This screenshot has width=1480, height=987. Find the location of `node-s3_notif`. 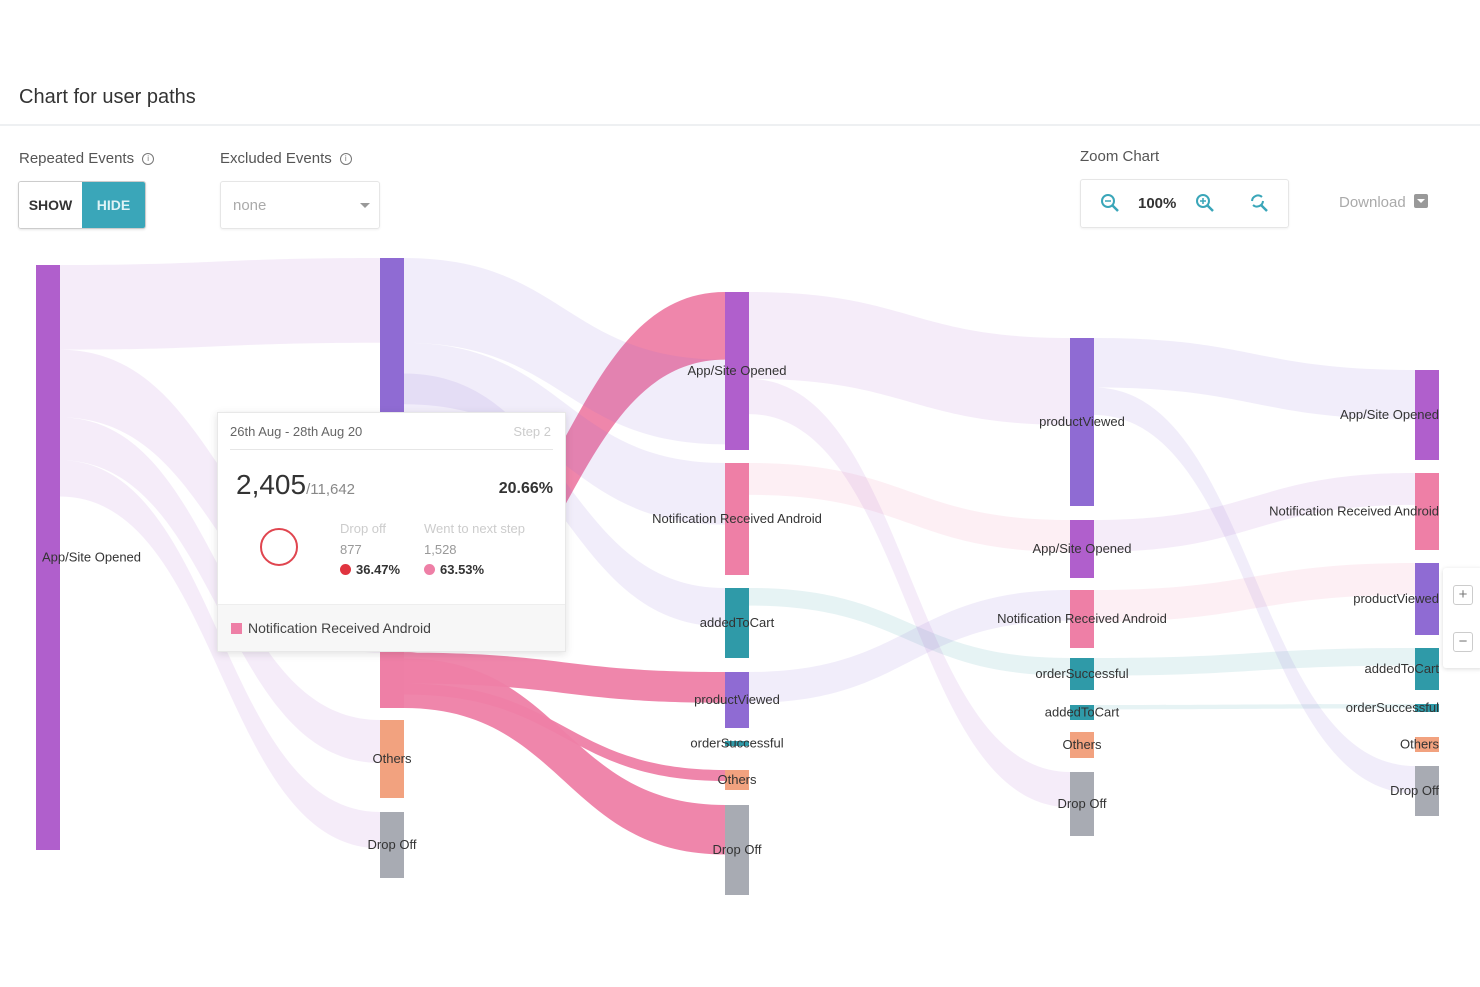

node-s3_notif is located at coordinates (737, 519).